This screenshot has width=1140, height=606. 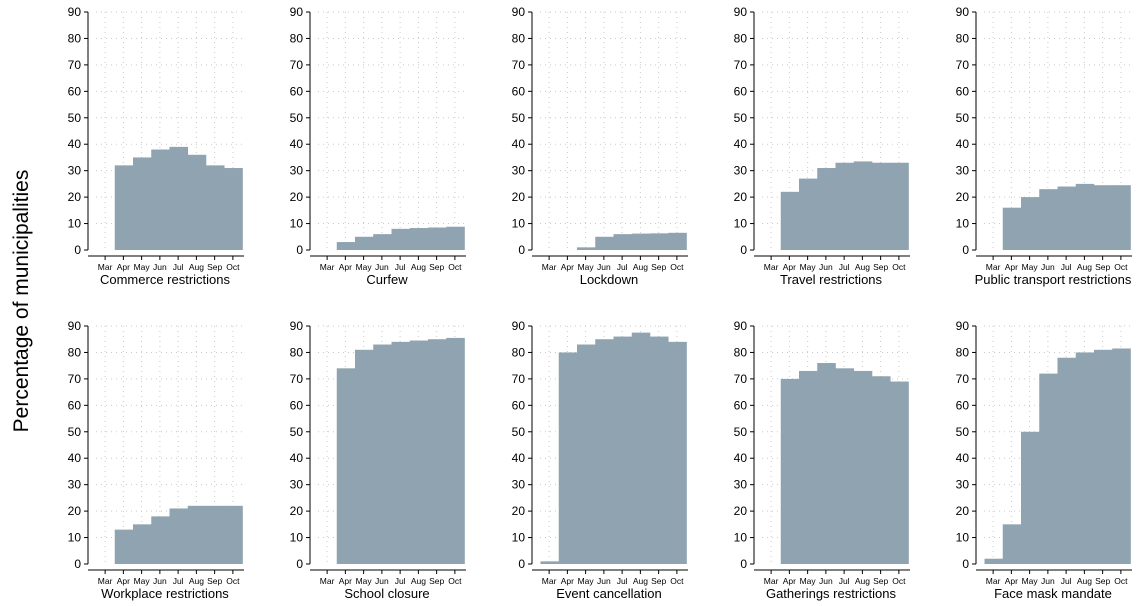 What do you see at coordinates (586, 267) in the screenshot?
I see `x-tick-label: May` at bounding box center [586, 267].